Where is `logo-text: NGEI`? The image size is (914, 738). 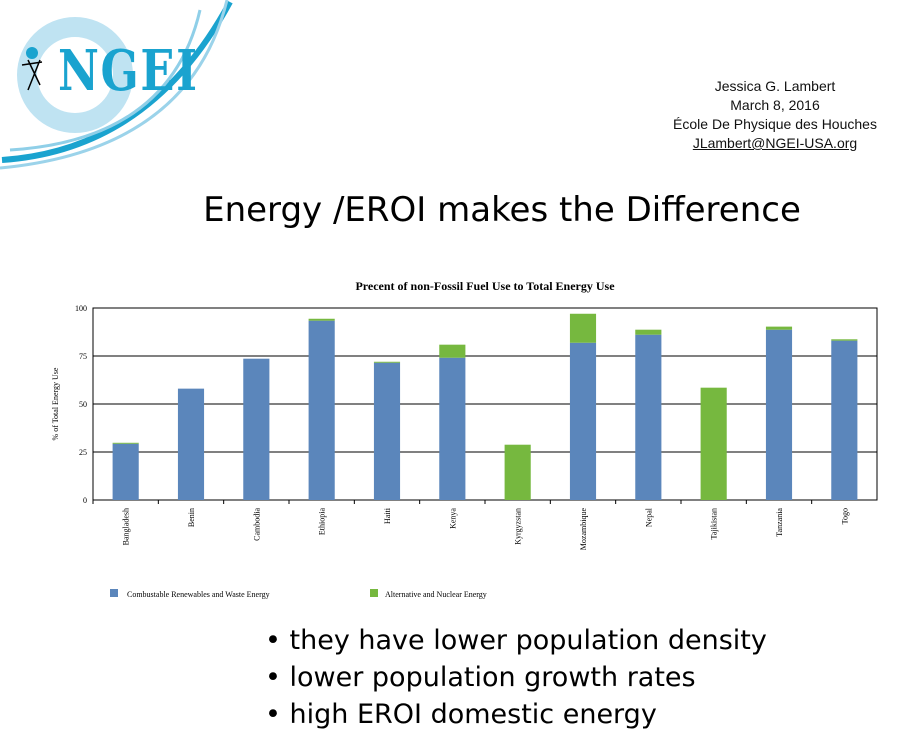
logo-text: NGEI is located at coordinates (128, 71).